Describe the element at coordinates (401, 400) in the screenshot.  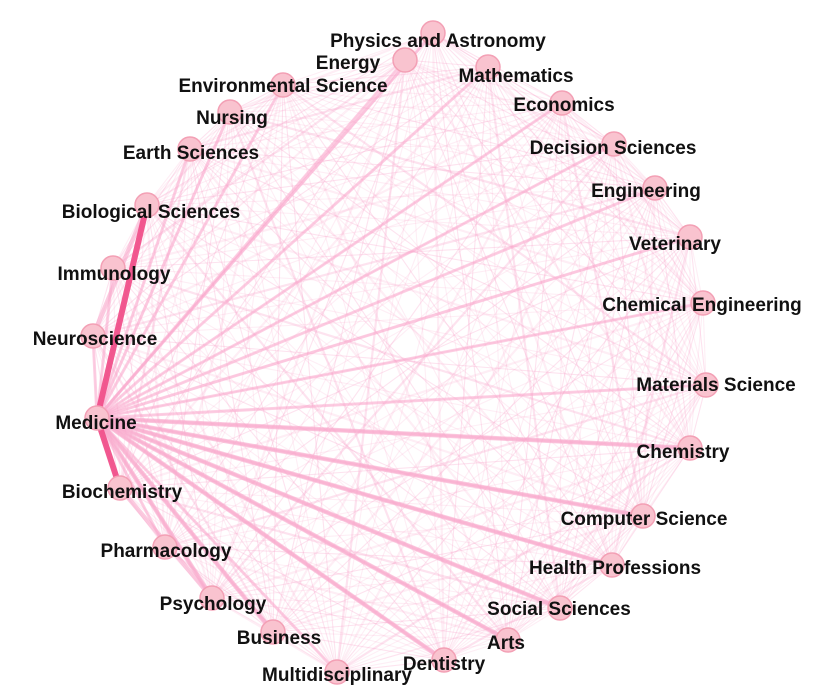
I see `hub-edge-materials` at that location.